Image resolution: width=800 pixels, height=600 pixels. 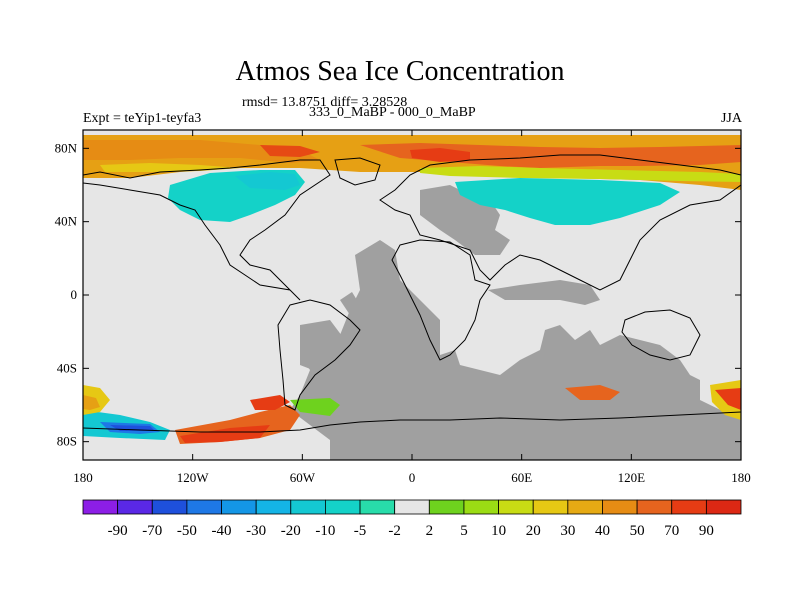 What do you see at coordinates (193, 477) in the screenshot?
I see `lon-label: 120W` at bounding box center [193, 477].